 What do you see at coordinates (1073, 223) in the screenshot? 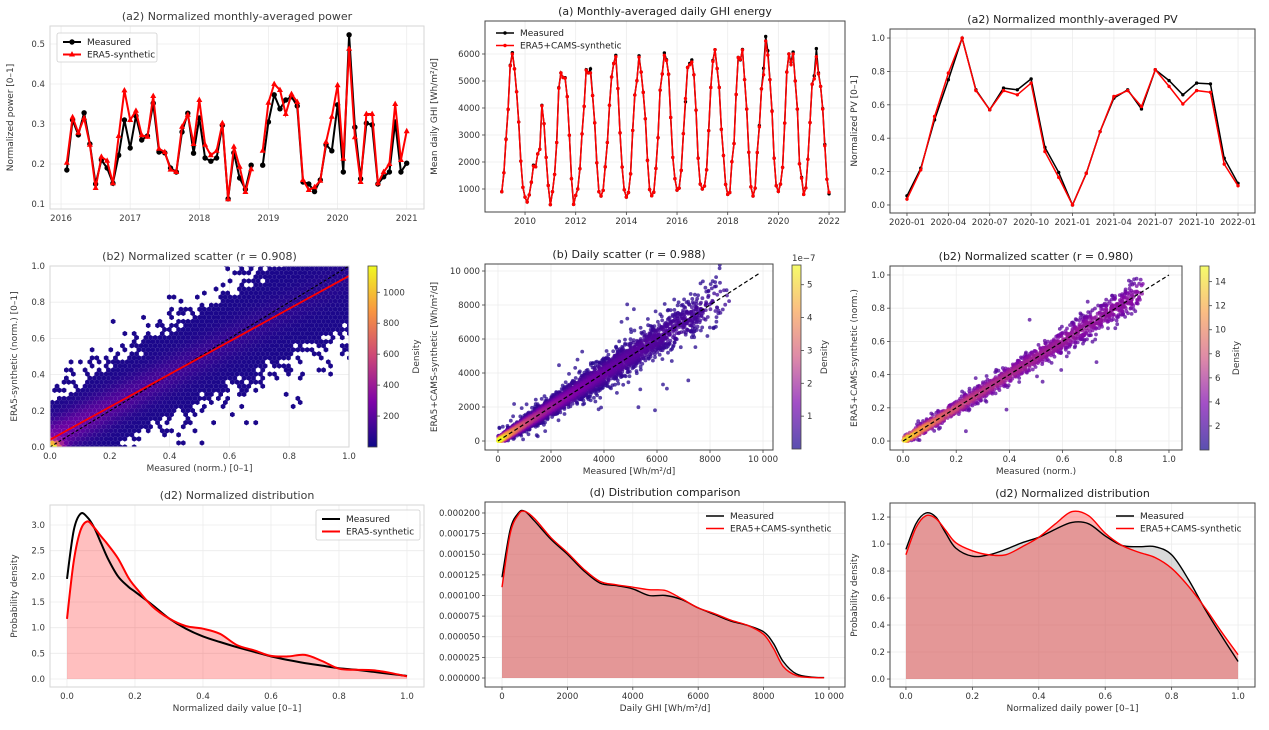
I see `x-tick-label: 2021-01` at bounding box center [1073, 223].